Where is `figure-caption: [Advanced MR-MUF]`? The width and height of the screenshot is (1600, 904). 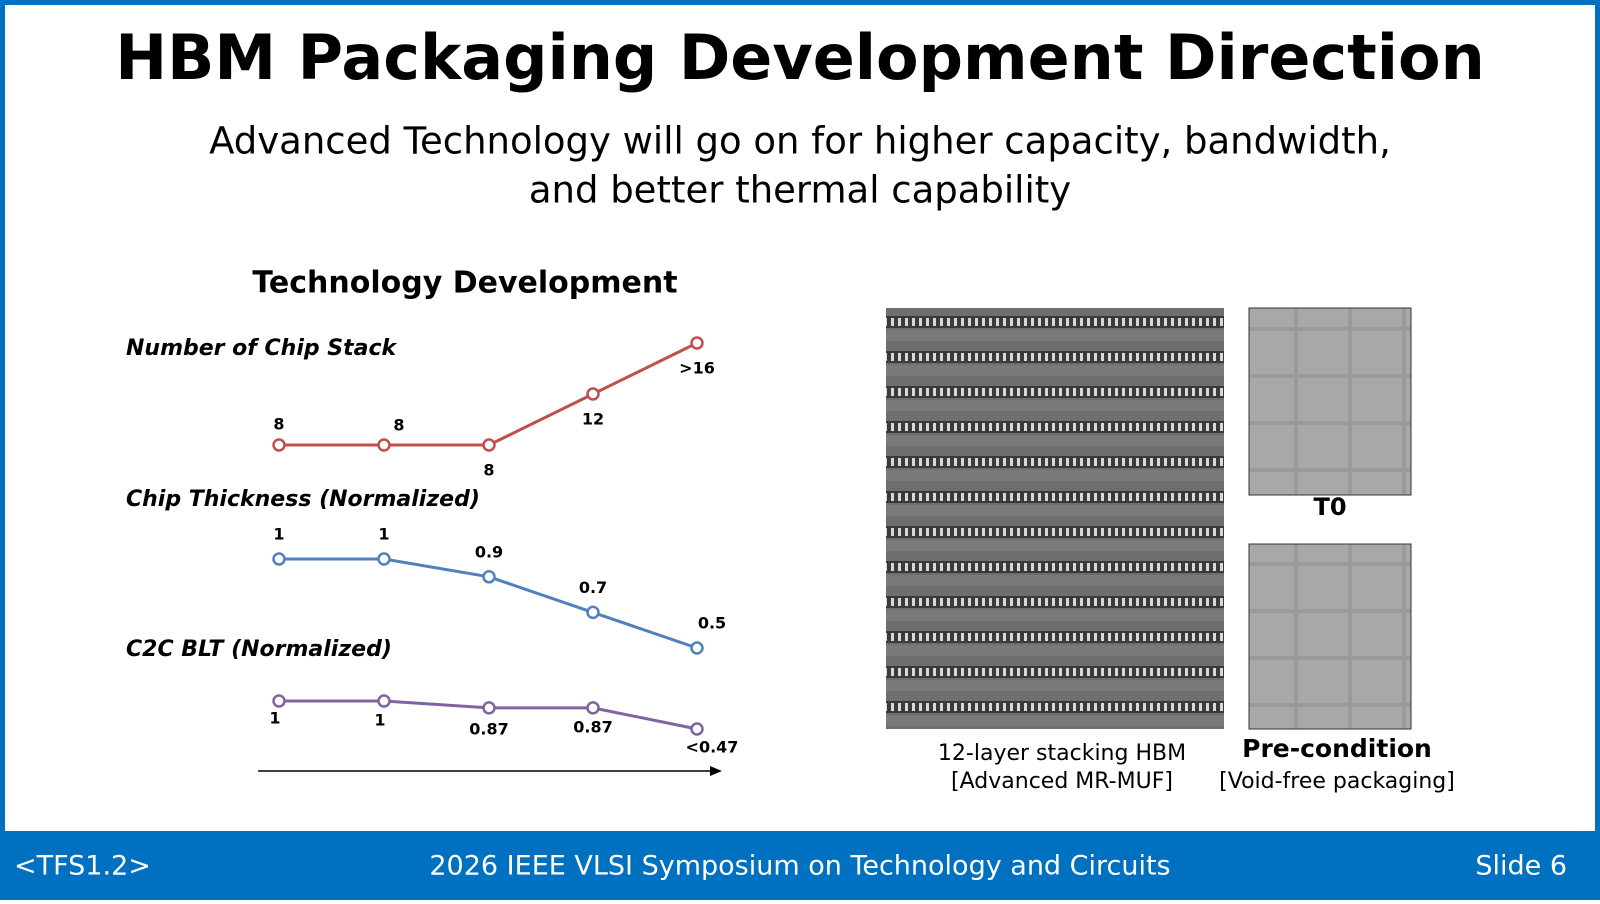 figure-caption: [Advanced MR-MUF] is located at coordinates (1062, 781).